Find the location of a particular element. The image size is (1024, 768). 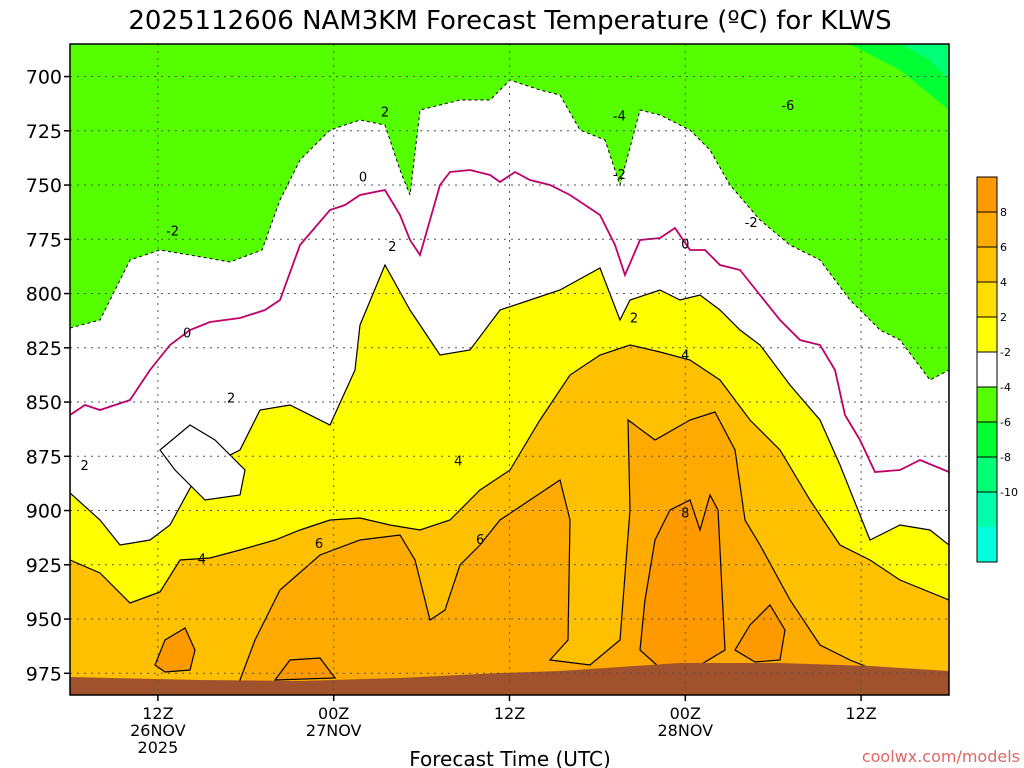

y-tick-label: 725 is located at coordinates (44, 132).